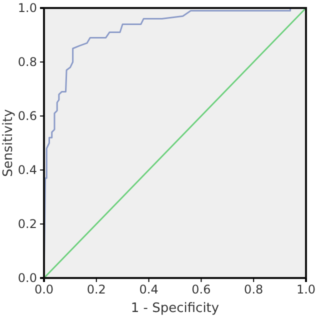 This screenshot has height=320, width=320. I want to click on x-tick-label: 0.8, so click(254, 289).